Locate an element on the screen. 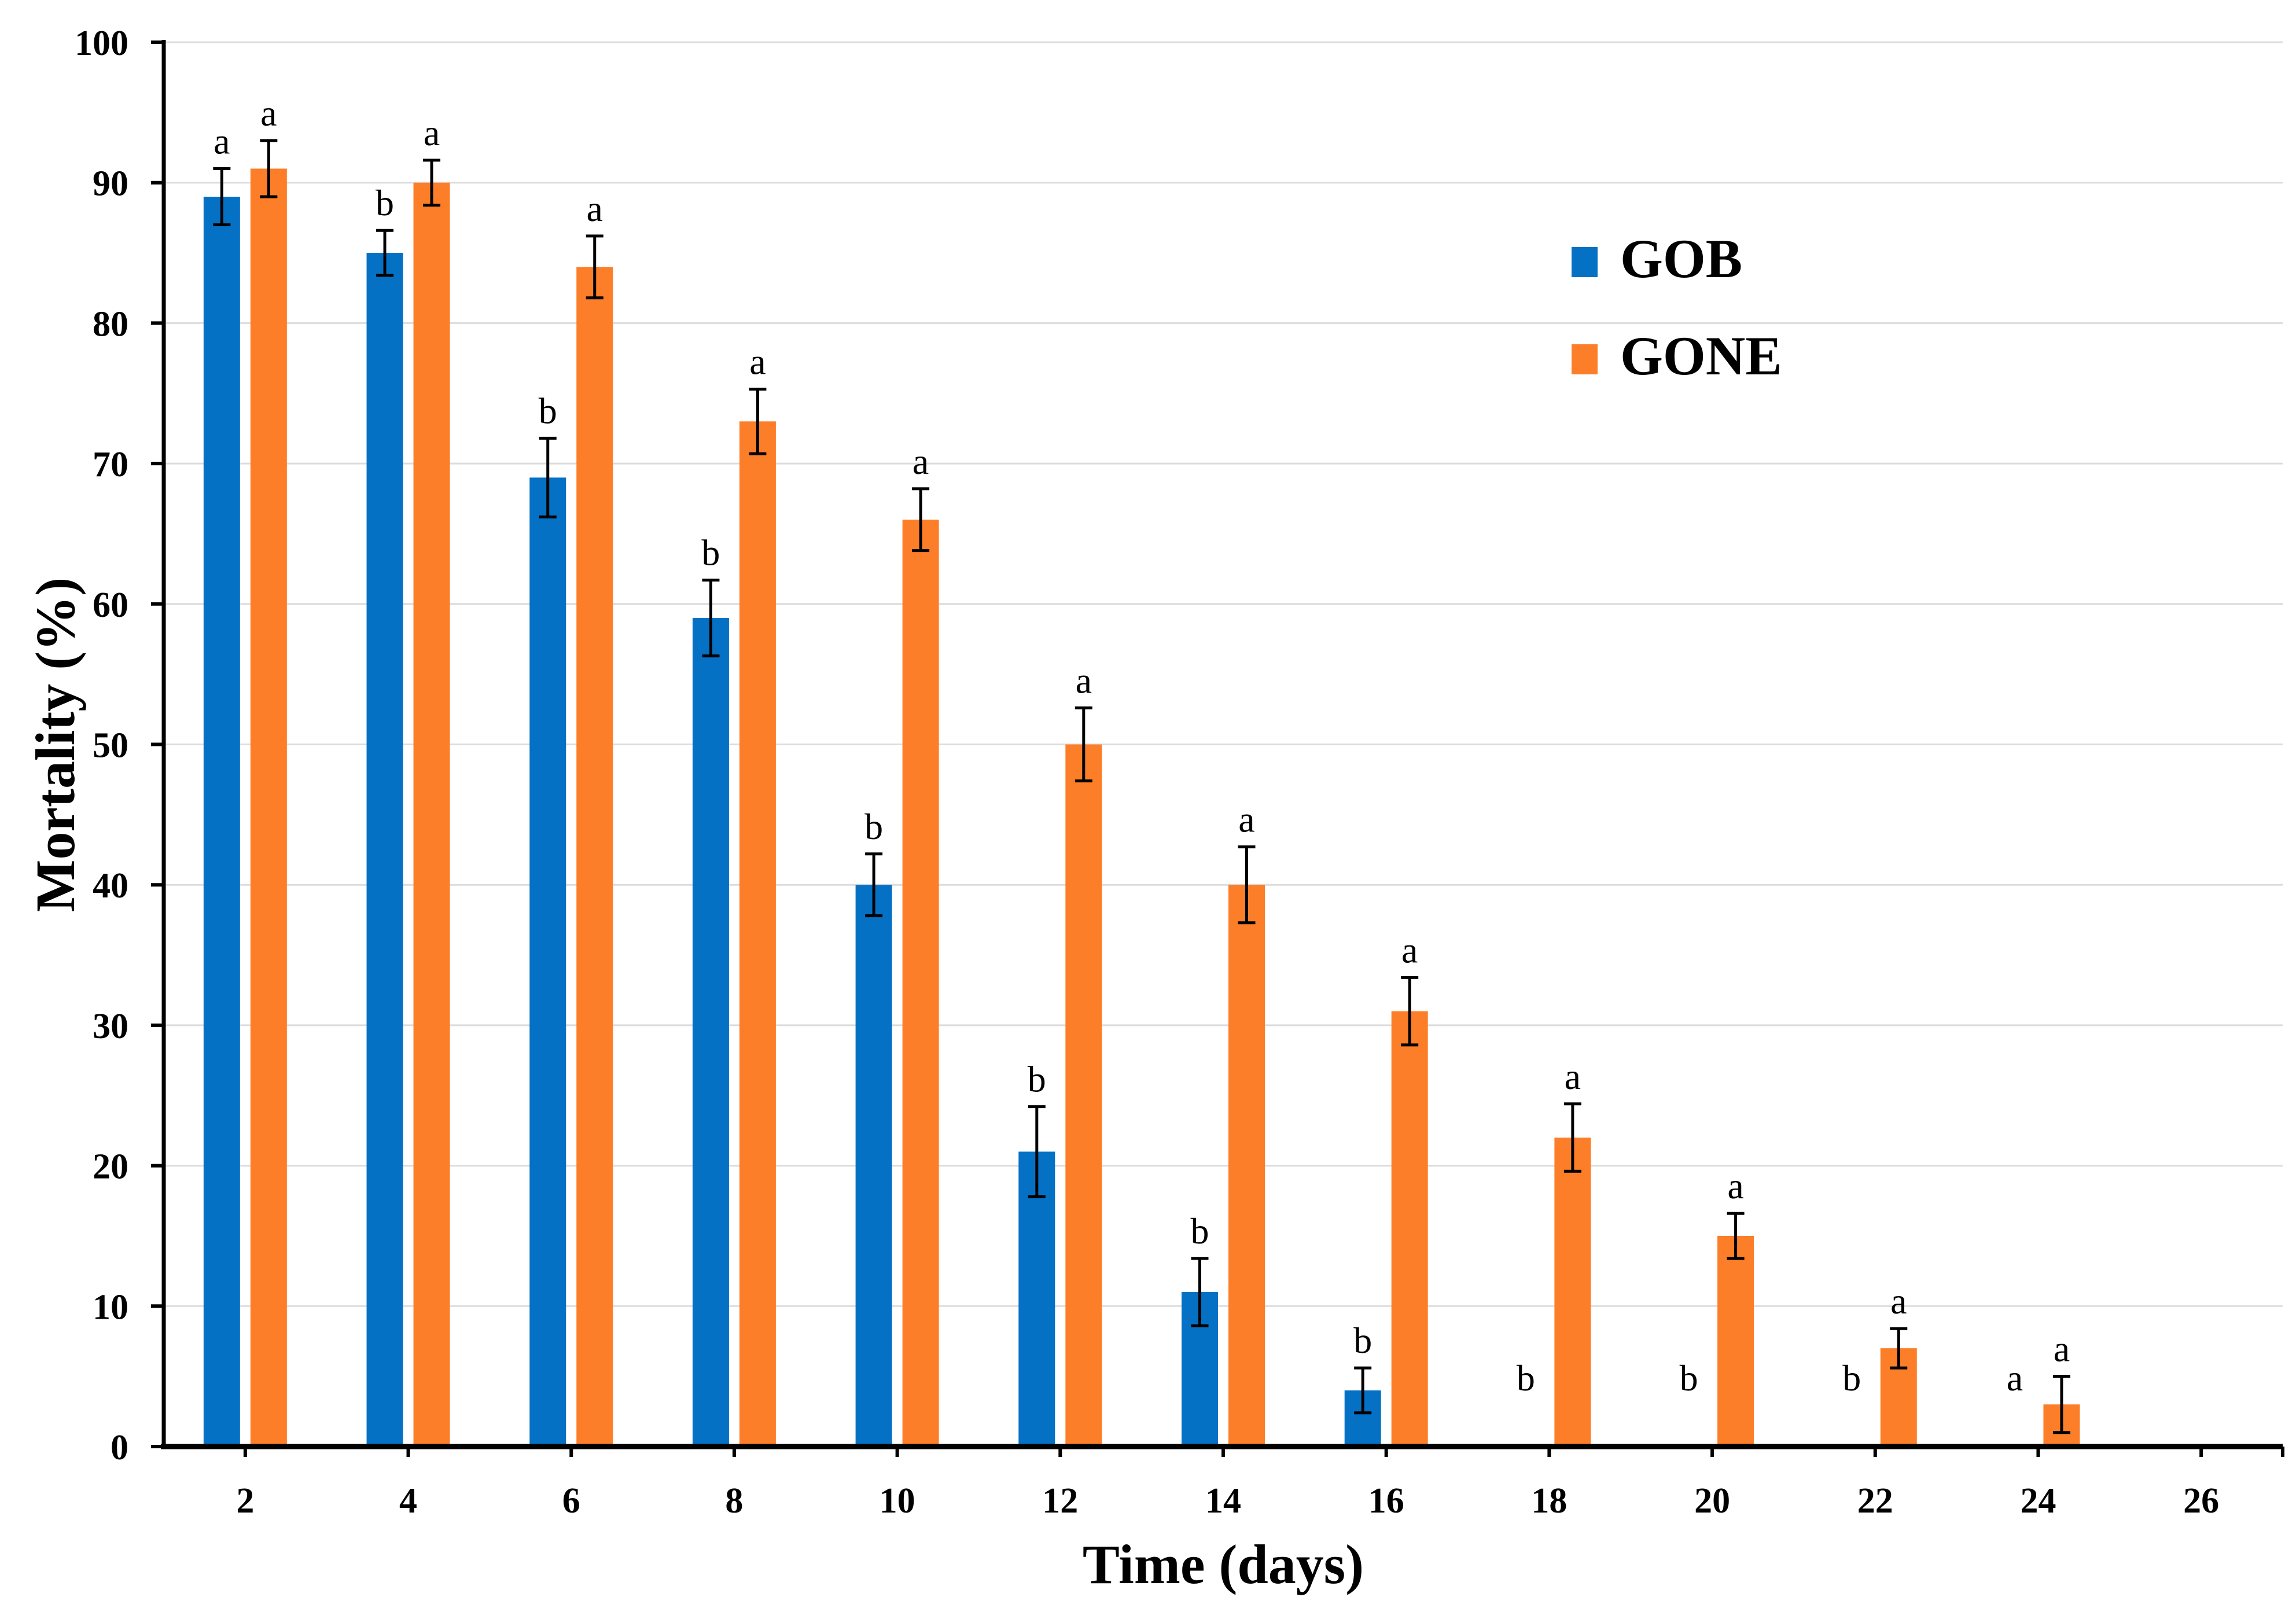  legend-swatch-gob is located at coordinates (1585, 262).